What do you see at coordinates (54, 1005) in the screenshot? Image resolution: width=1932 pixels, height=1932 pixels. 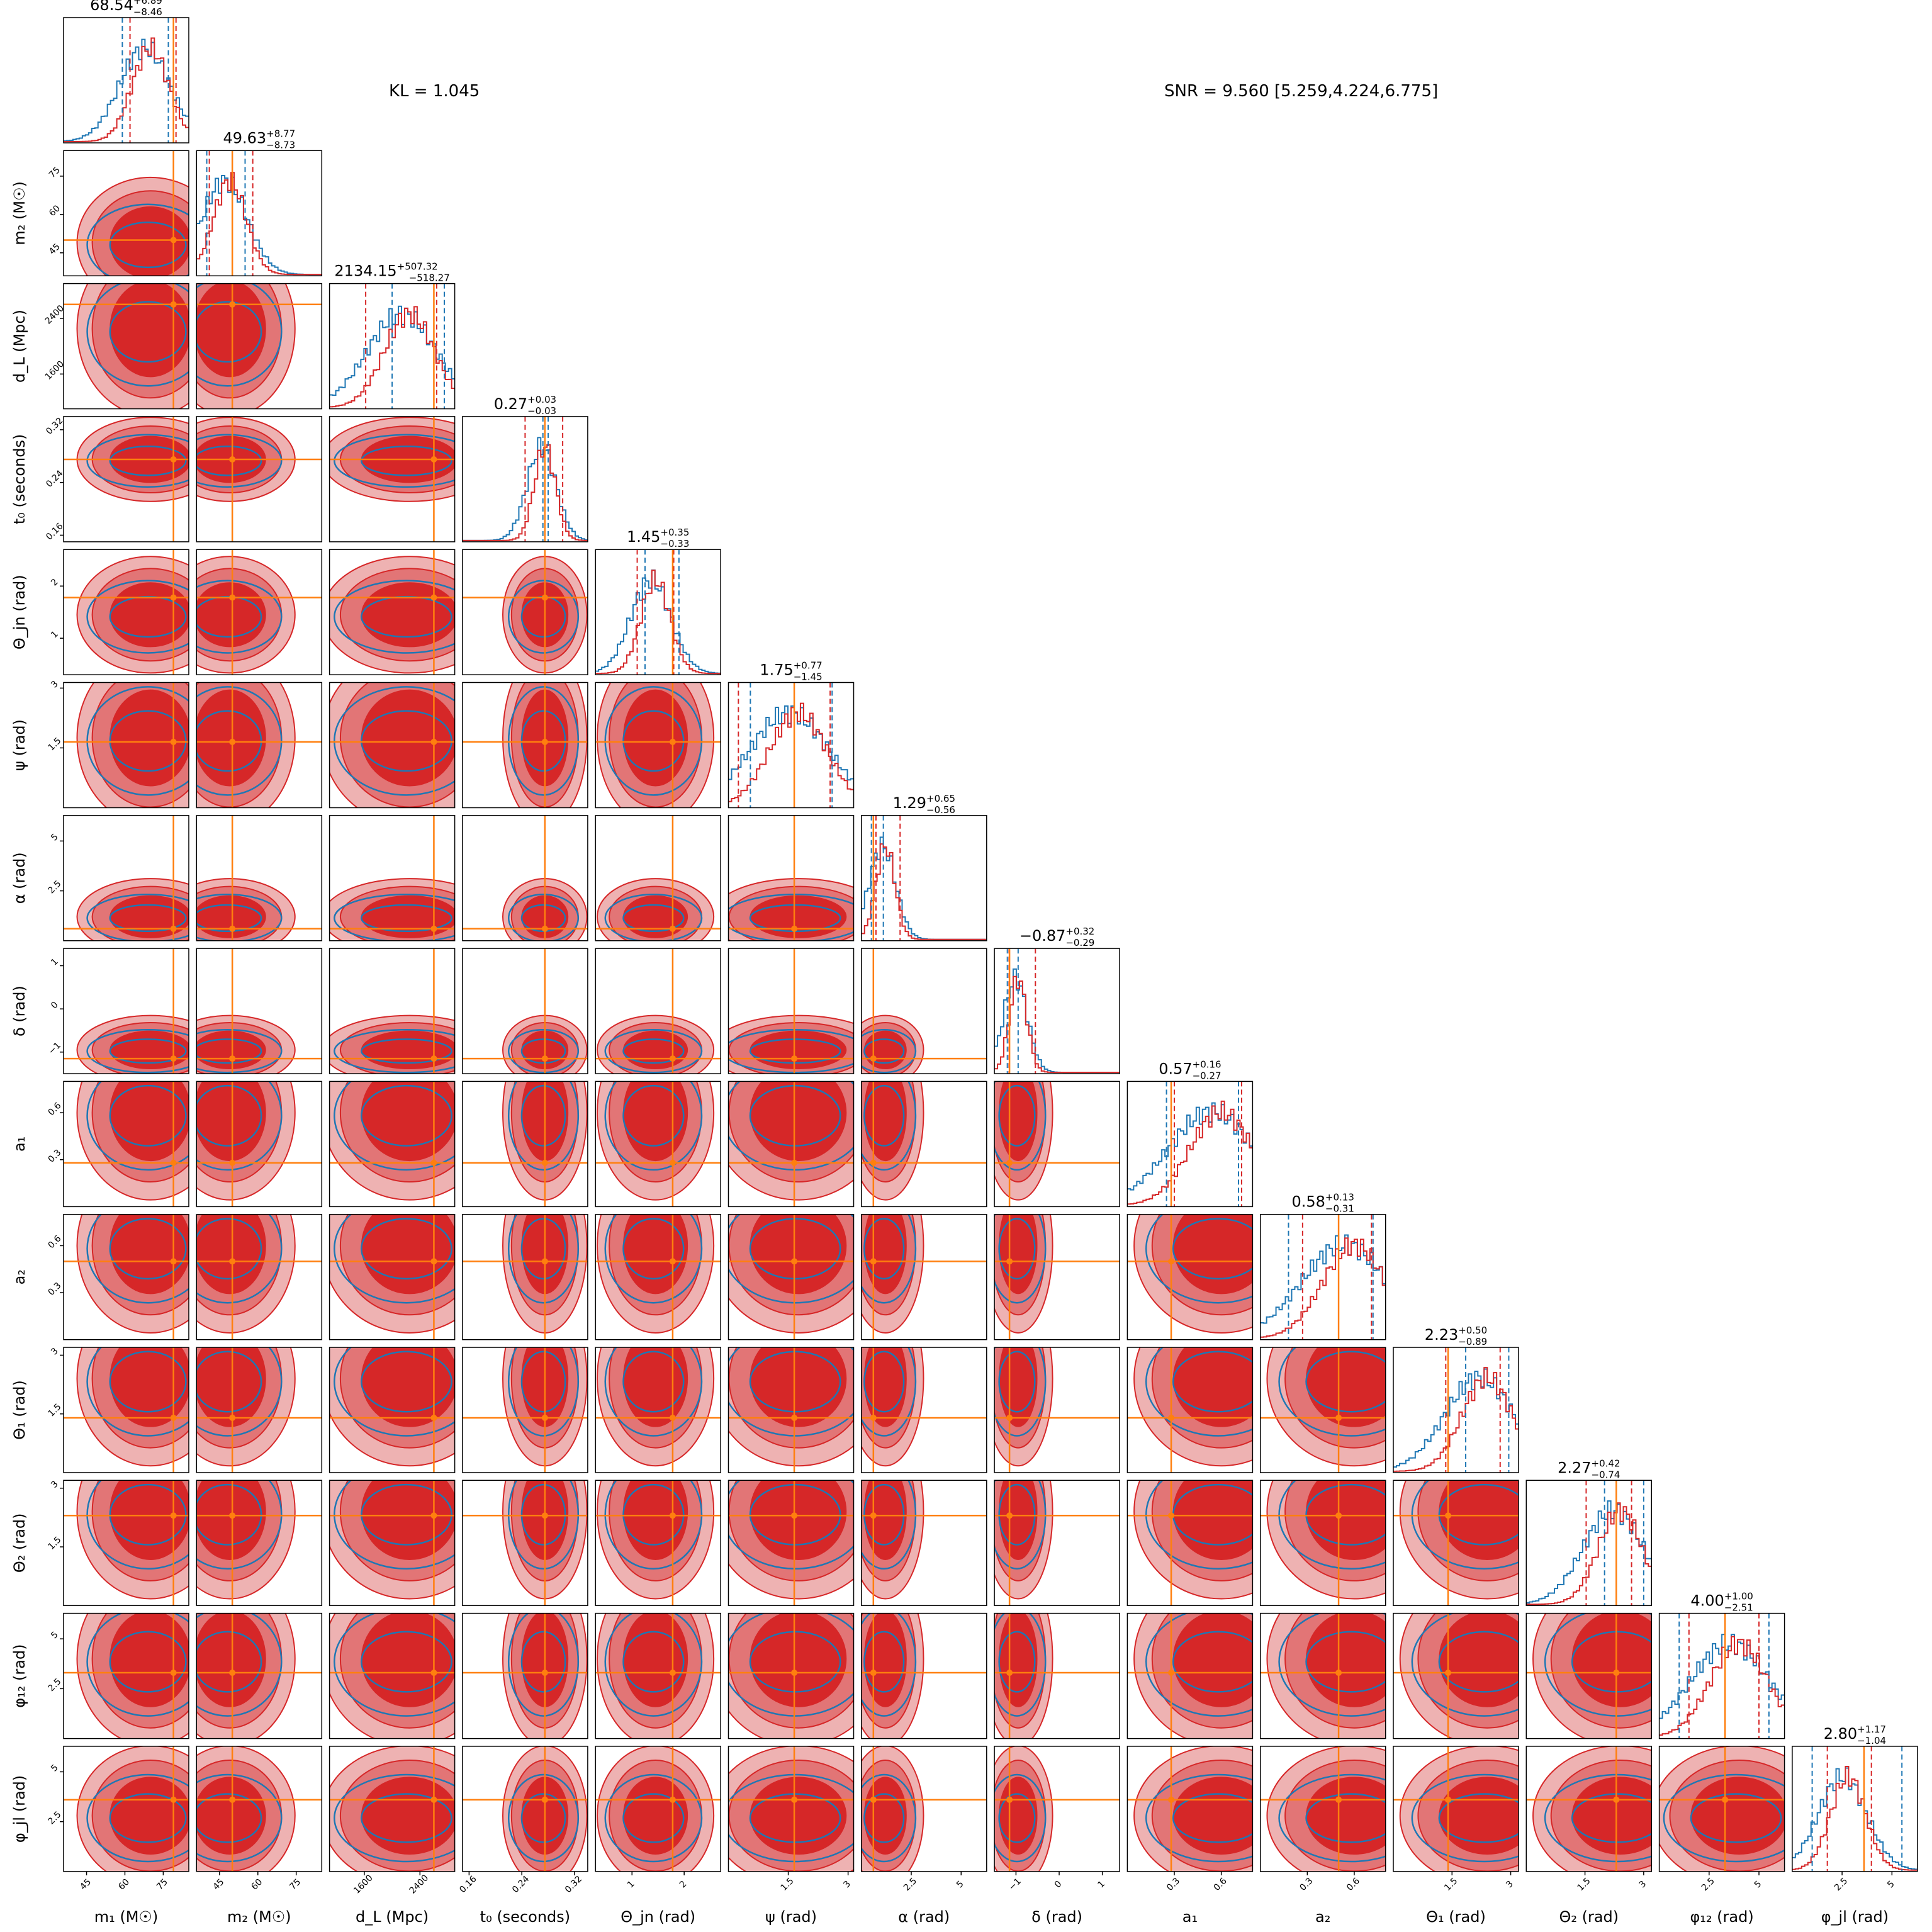 I see `ytick-label-7-1: 0` at bounding box center [54, 1005].